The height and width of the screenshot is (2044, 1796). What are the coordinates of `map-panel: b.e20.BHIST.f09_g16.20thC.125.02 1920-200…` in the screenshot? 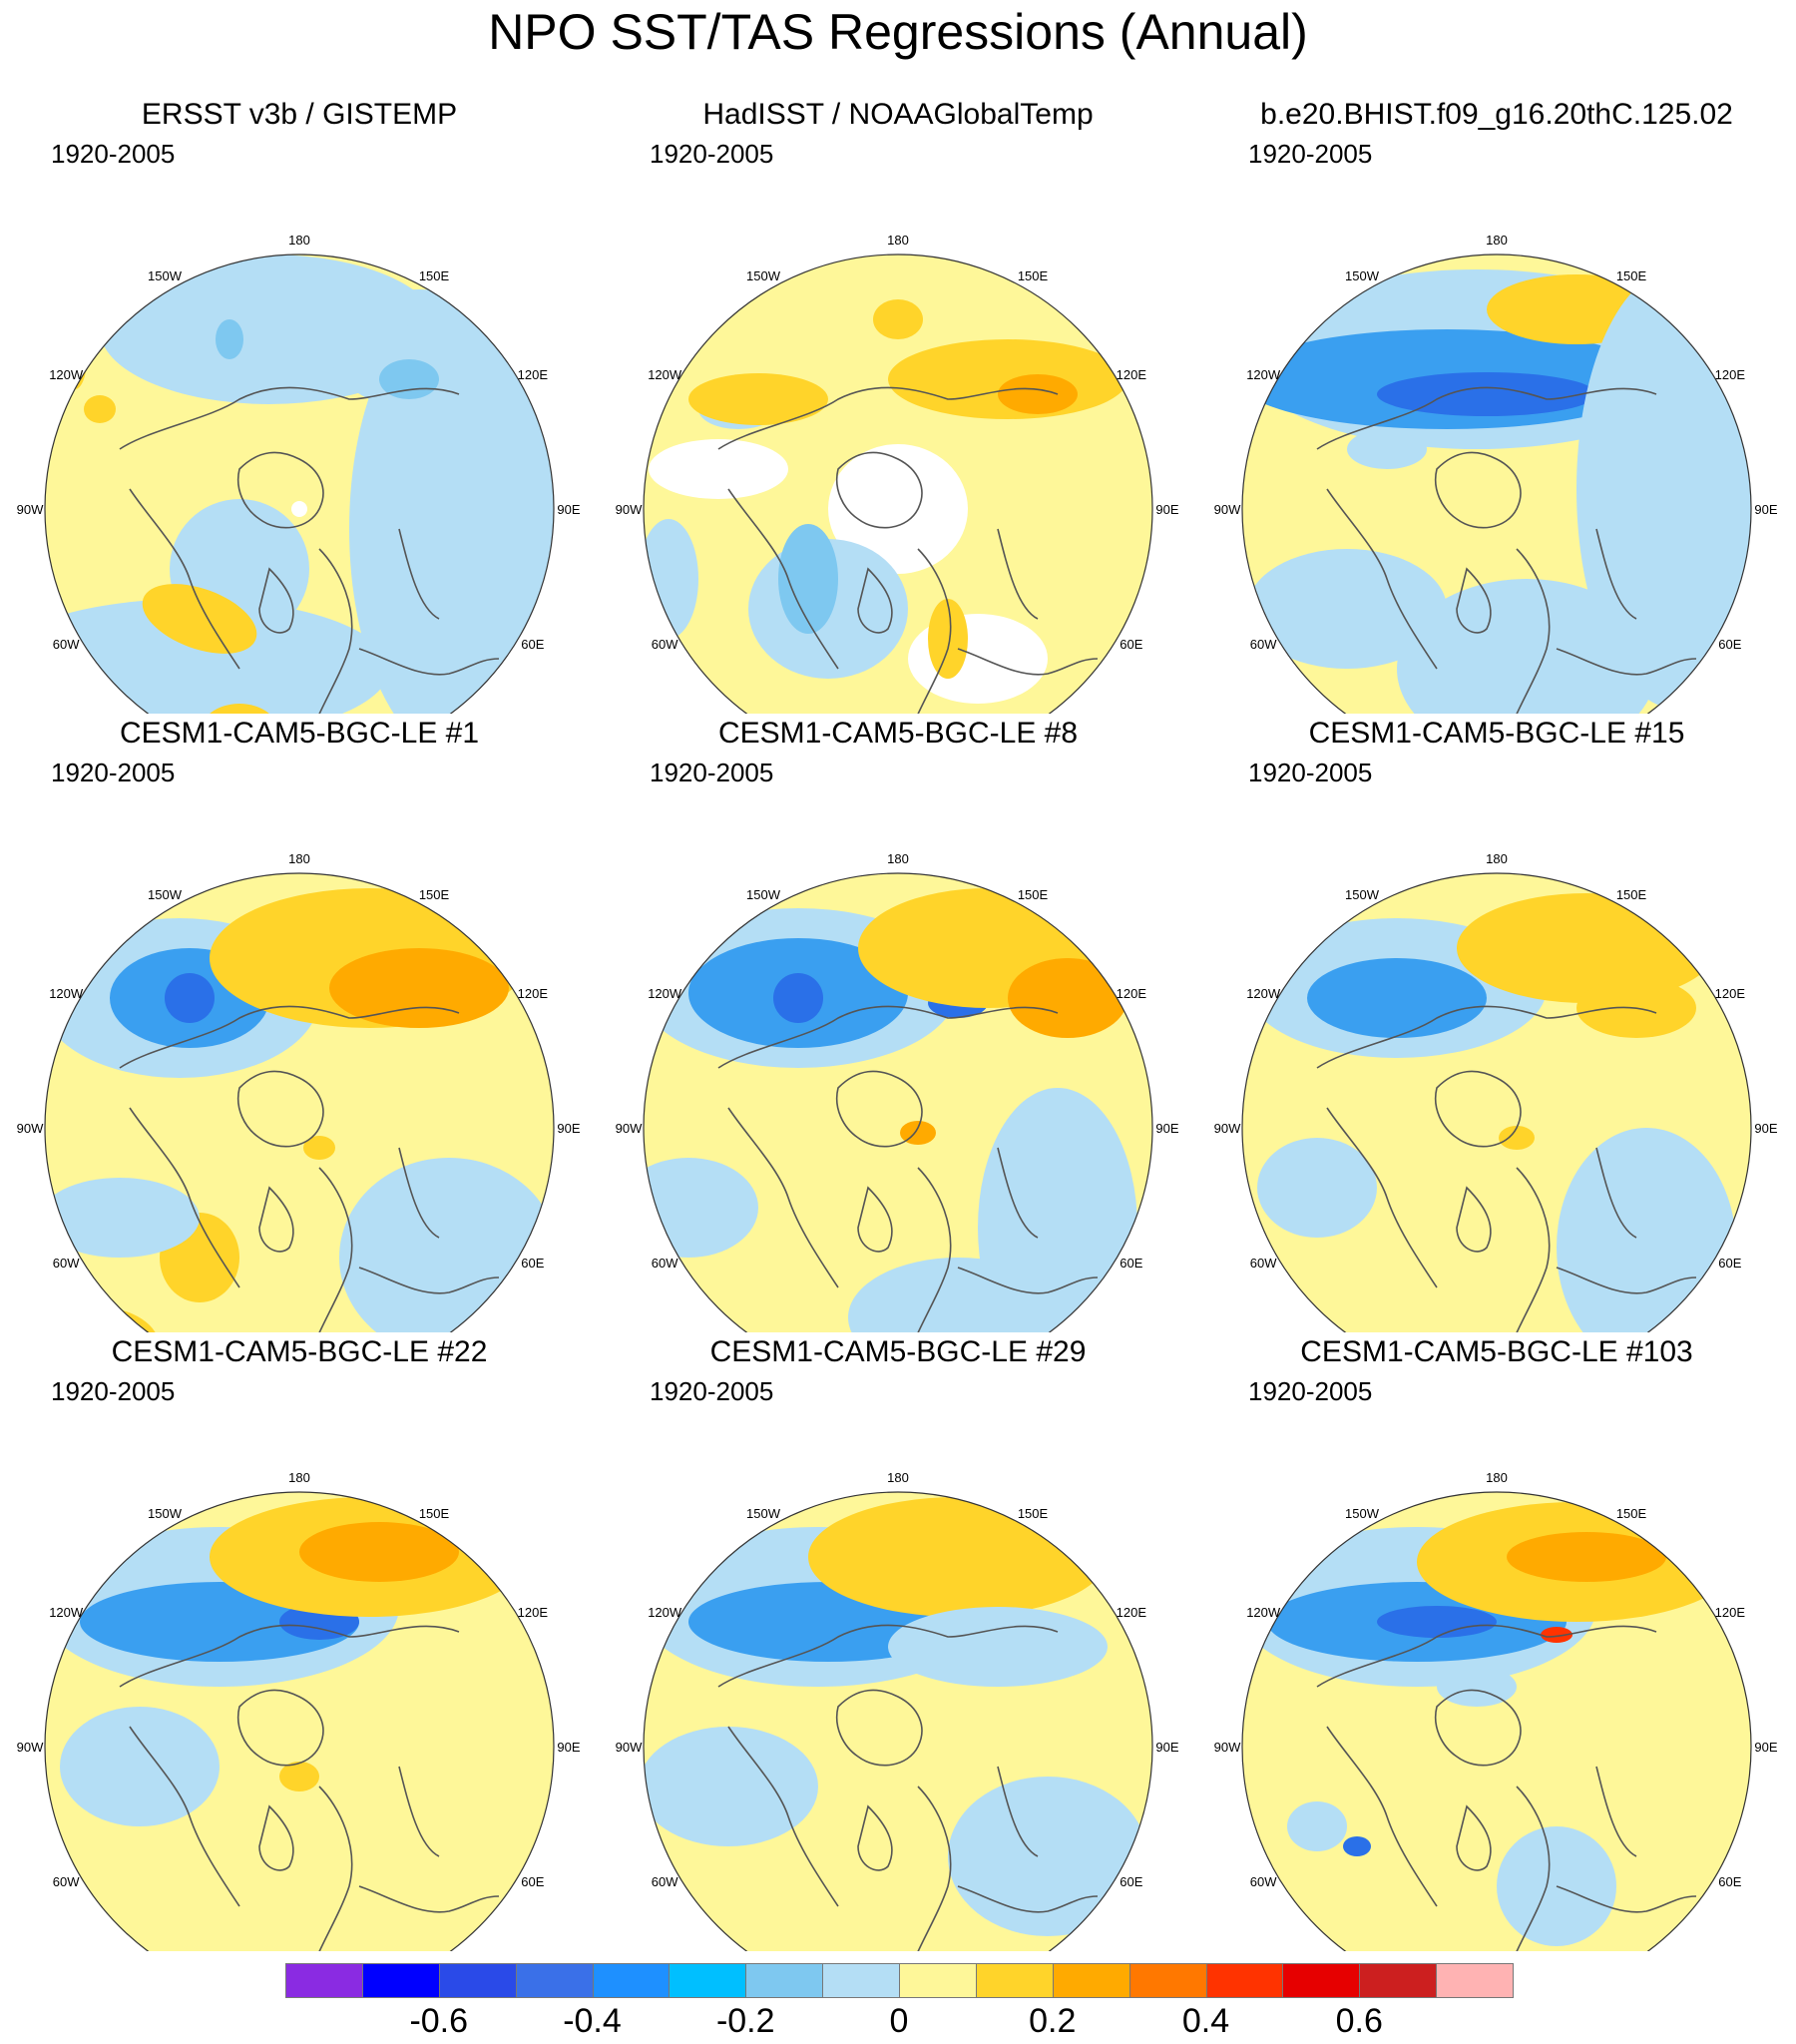 It's located at (1496, 404).